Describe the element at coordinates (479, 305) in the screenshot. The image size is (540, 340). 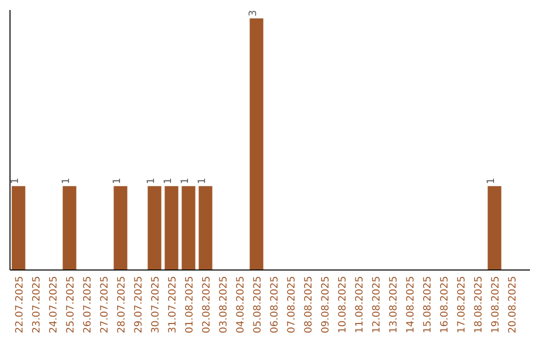
I see `x-tick-label: 18.08.2025` at that location.